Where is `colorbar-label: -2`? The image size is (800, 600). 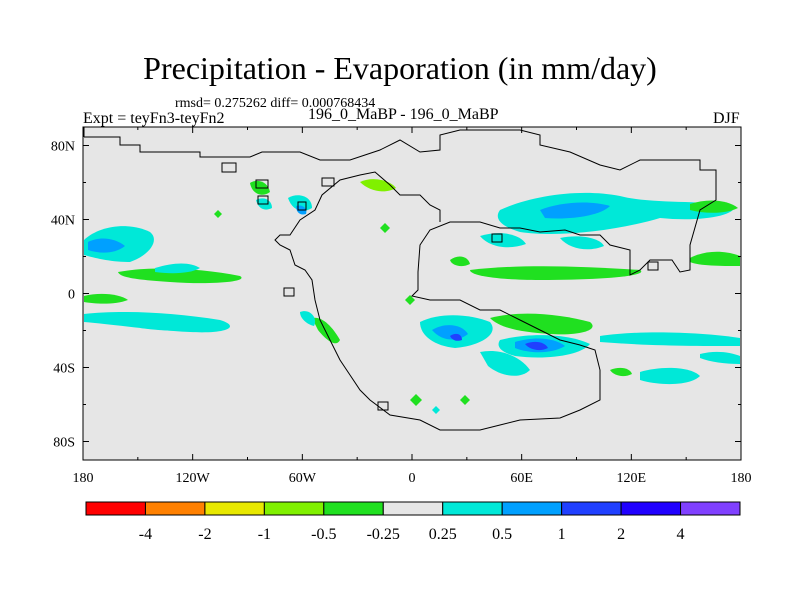
colorbar-label: -2 is located at coordinates (204, 534).